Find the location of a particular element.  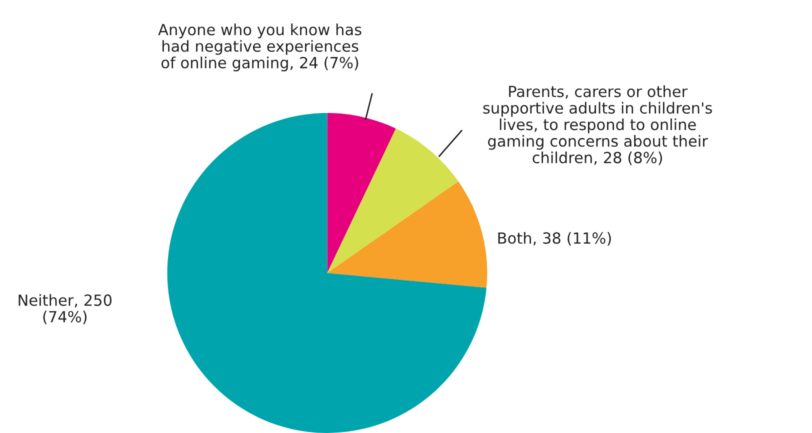

slice-label: Neither, 250 (74%) is located at coordinates (65, 309).